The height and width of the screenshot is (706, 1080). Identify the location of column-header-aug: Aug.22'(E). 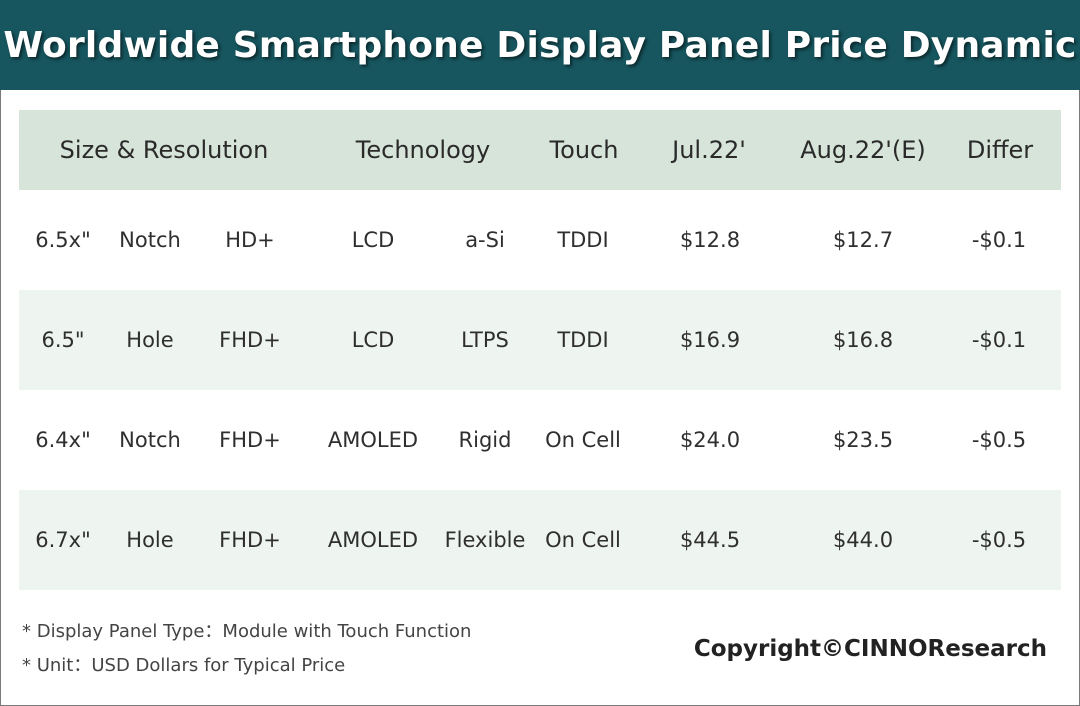
(863, 150).